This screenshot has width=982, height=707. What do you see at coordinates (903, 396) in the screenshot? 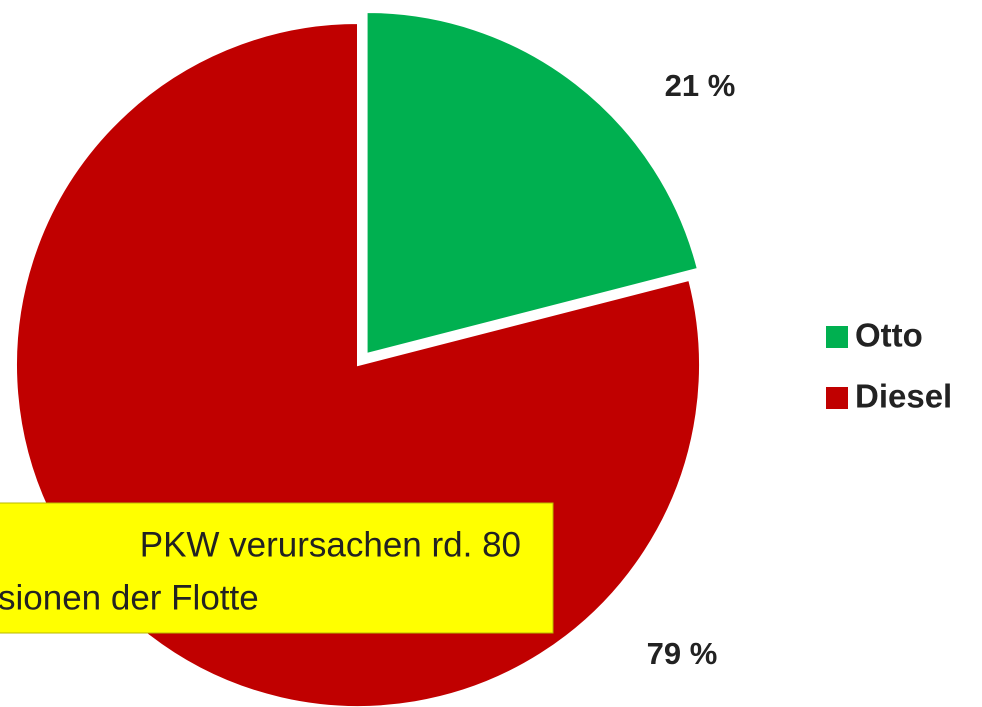
I see `legend-label: Diesel` at bounding box center [903, 396].